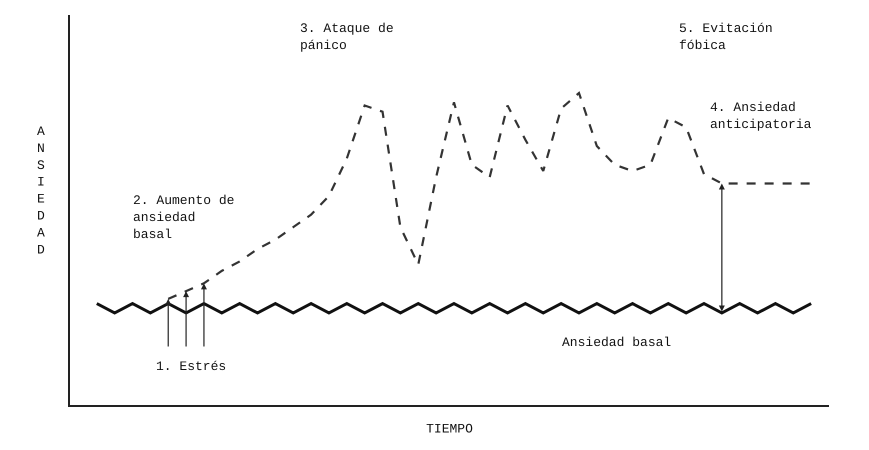 The width and height of the screenshot is (869, 450). Describe the element at coordinates (726, 37) in the screenshot. I see `text: 5. Evitación fóbica` at that location.